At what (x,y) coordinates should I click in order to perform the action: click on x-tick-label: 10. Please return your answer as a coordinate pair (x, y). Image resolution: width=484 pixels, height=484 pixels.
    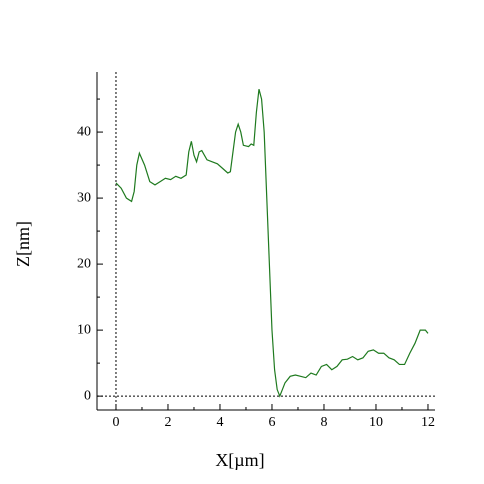
    Looking at the image, I should click on (376, 422).